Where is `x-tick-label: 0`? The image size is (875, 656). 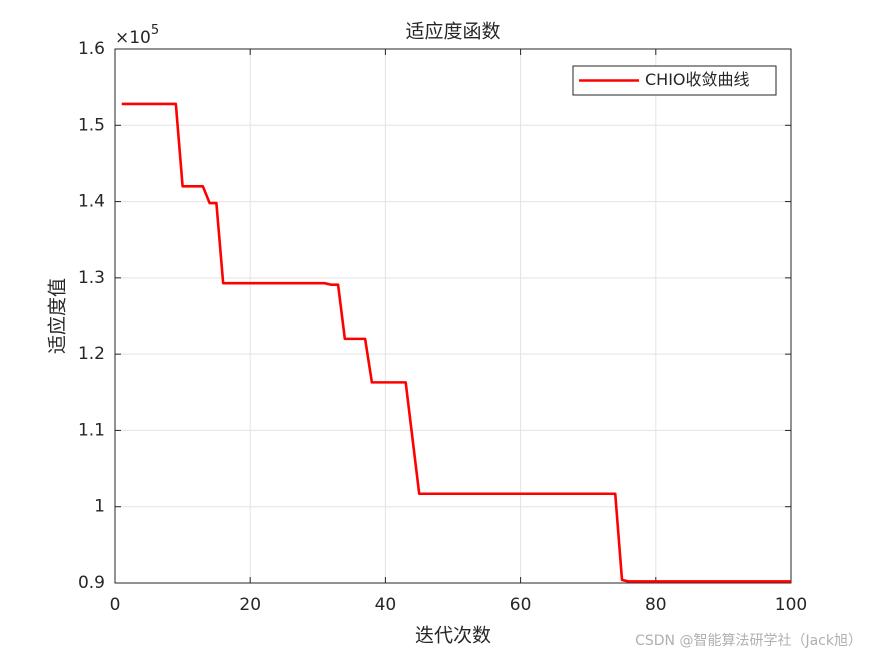 x-tick-label: 0 is located at coordinates (115, 605).